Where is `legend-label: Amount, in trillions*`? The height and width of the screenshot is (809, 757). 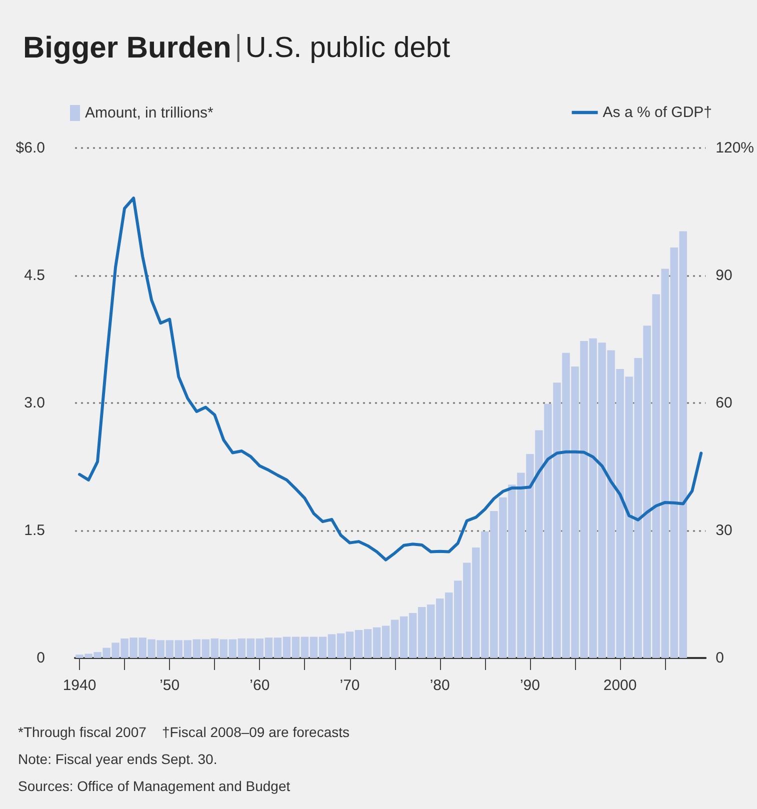
legend-label: Amount, in trillions* is located at coordinates (149, 113).